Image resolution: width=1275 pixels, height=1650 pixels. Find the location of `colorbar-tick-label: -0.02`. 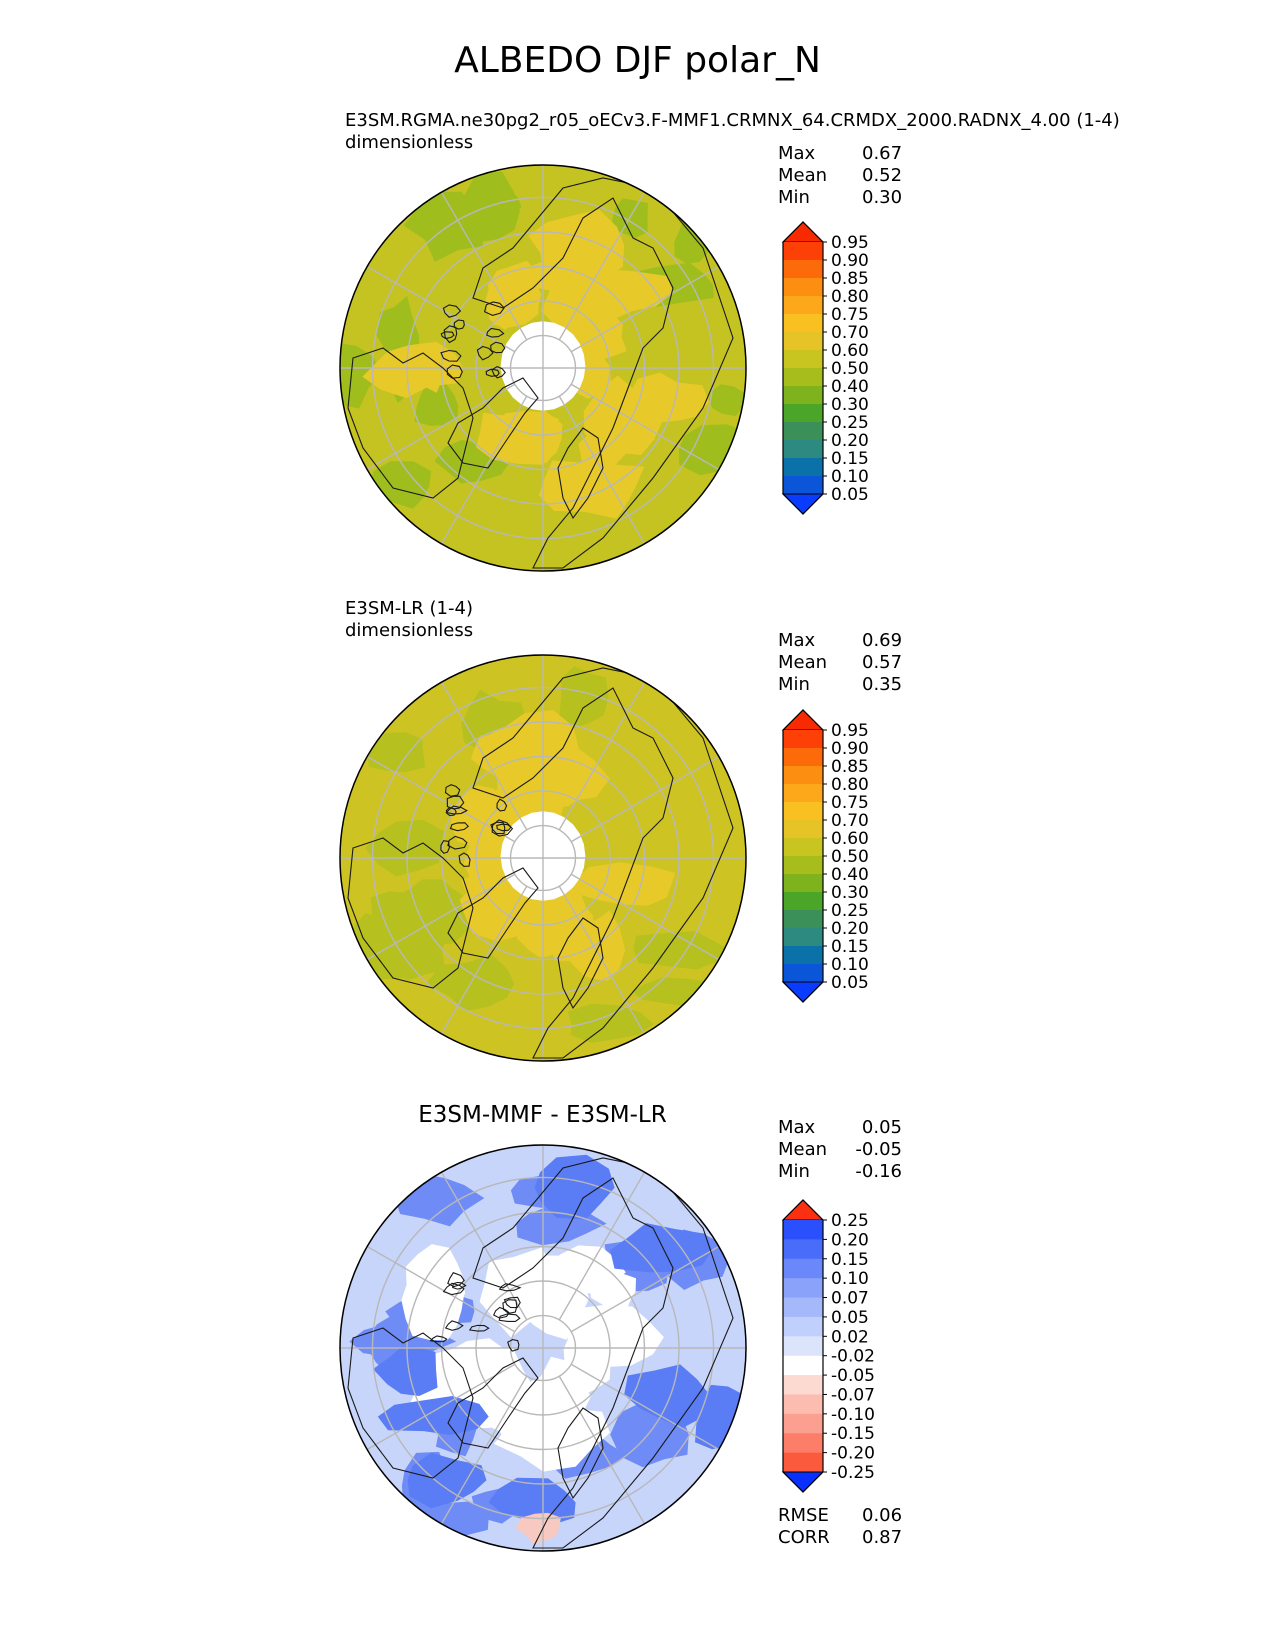

colorbar-tick-label: -0.02 is located at coordinates (853, 1357).